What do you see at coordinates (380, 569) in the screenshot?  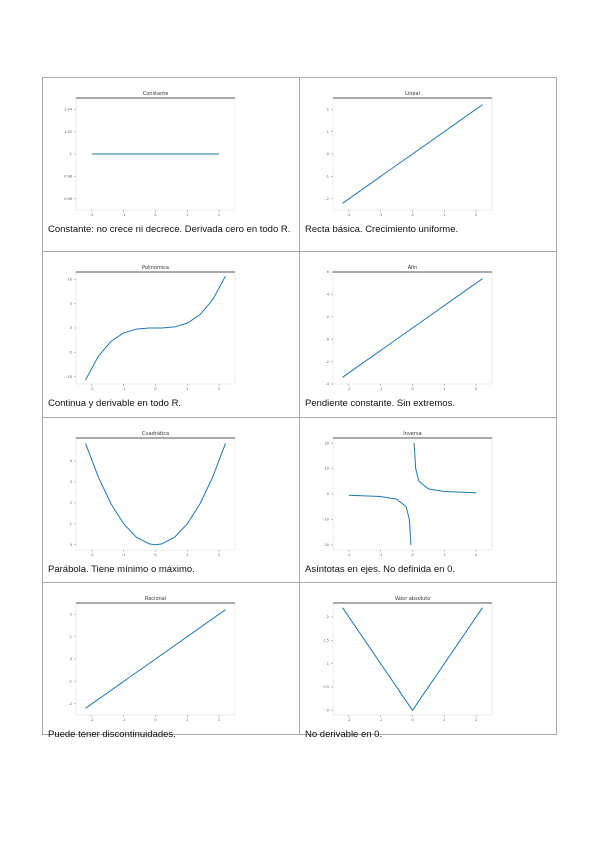 I see `caption: Asíntotas en ejes. No definida en 0.` at bounding box center [380, 569].